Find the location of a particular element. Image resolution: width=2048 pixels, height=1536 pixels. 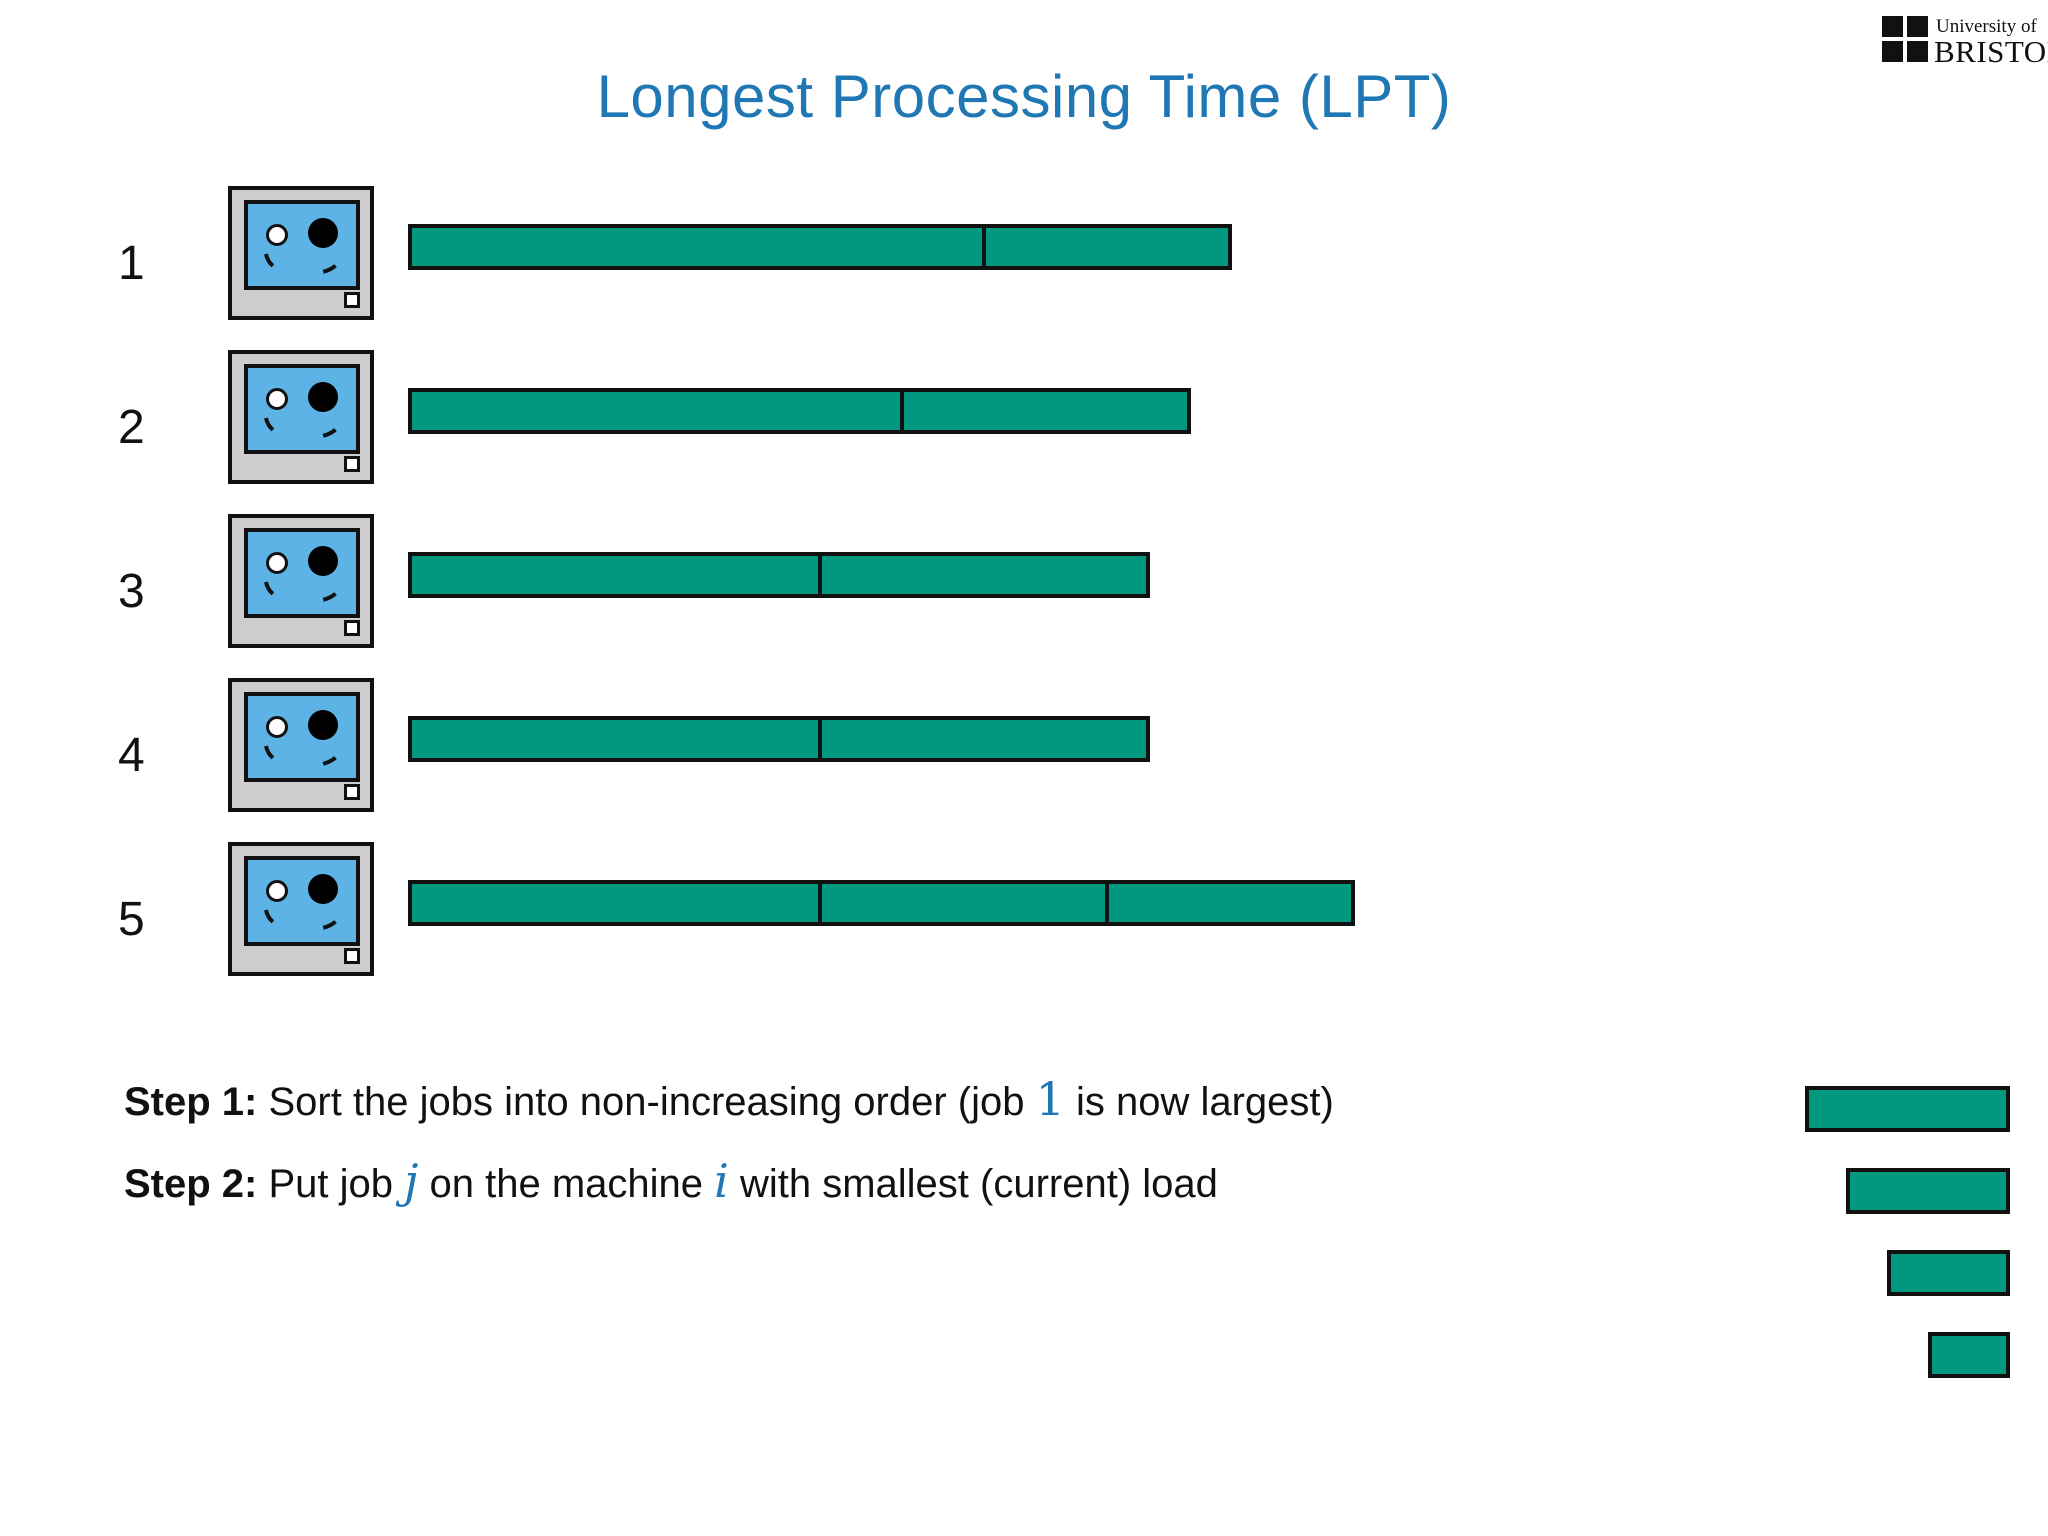

crest-icon is located at coordinates (1906, 40).